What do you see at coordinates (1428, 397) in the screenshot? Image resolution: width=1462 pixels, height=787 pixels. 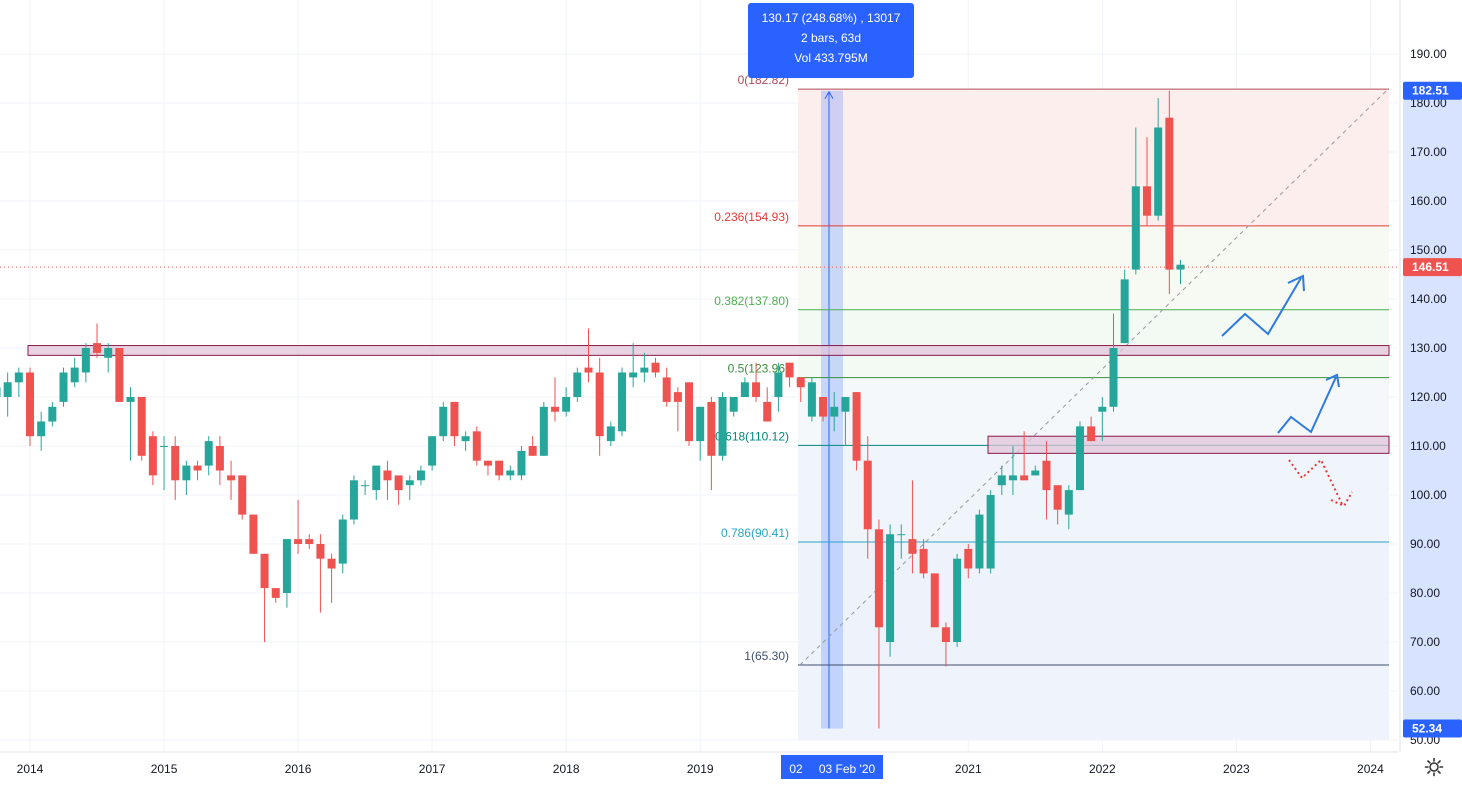 I see `price-tick-label: 120.00` at bounding box center [1428, 397].